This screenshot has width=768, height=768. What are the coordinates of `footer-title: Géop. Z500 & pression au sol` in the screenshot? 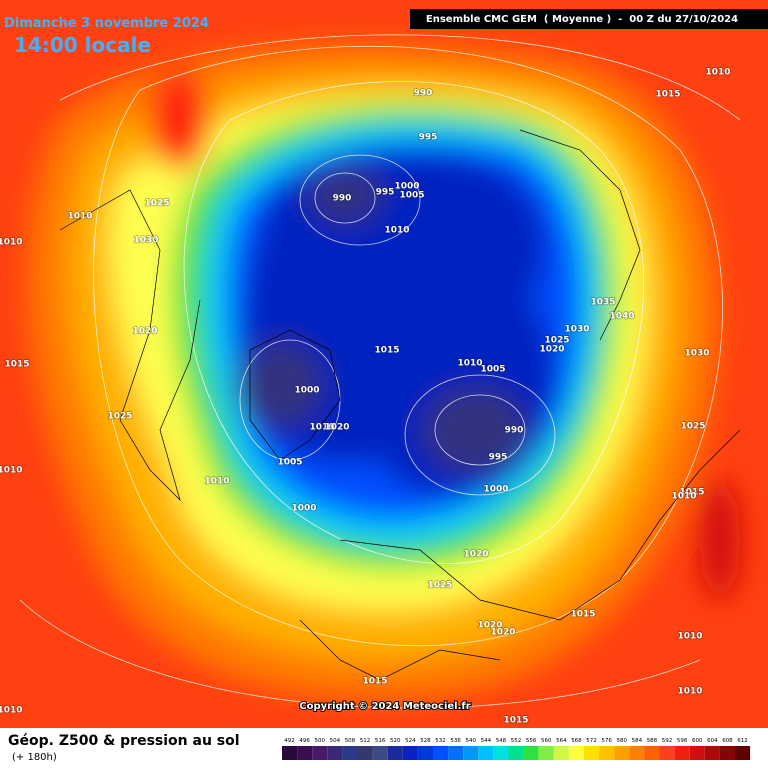 It's located at (124, 741).